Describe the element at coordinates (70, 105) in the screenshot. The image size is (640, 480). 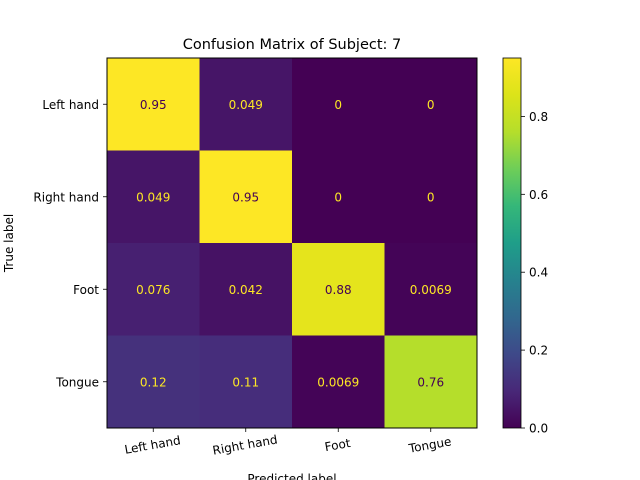
I see `y-tick-label: Left hand` at that location.